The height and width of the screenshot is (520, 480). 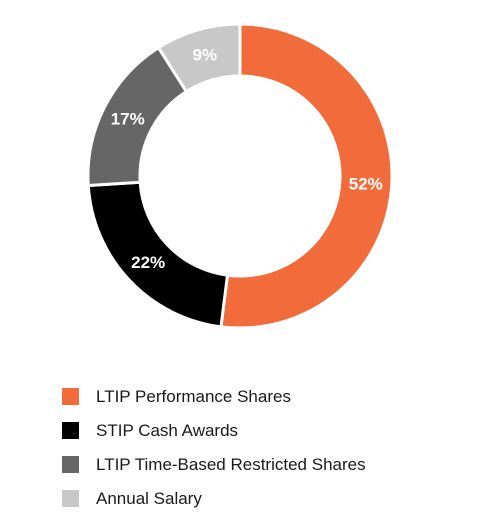 I want to click on legend-label: STIP Cash Awards, so click(x=167, y=430).